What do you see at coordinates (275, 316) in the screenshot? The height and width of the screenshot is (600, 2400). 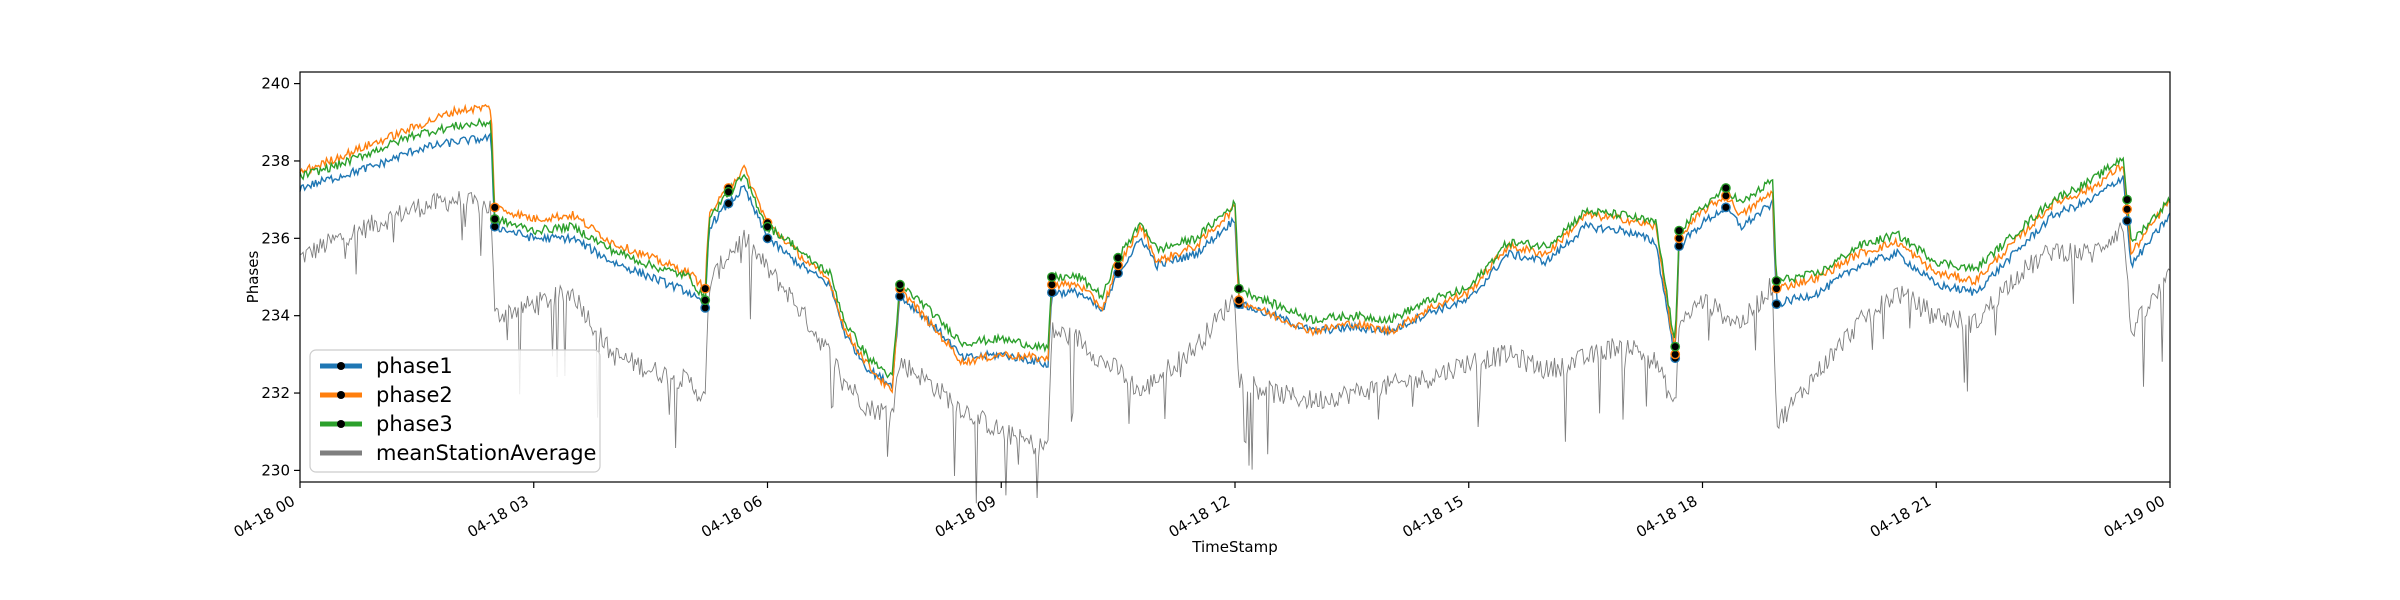 I see `y-tick-label-2: 234` at bounding box center [275, 316].